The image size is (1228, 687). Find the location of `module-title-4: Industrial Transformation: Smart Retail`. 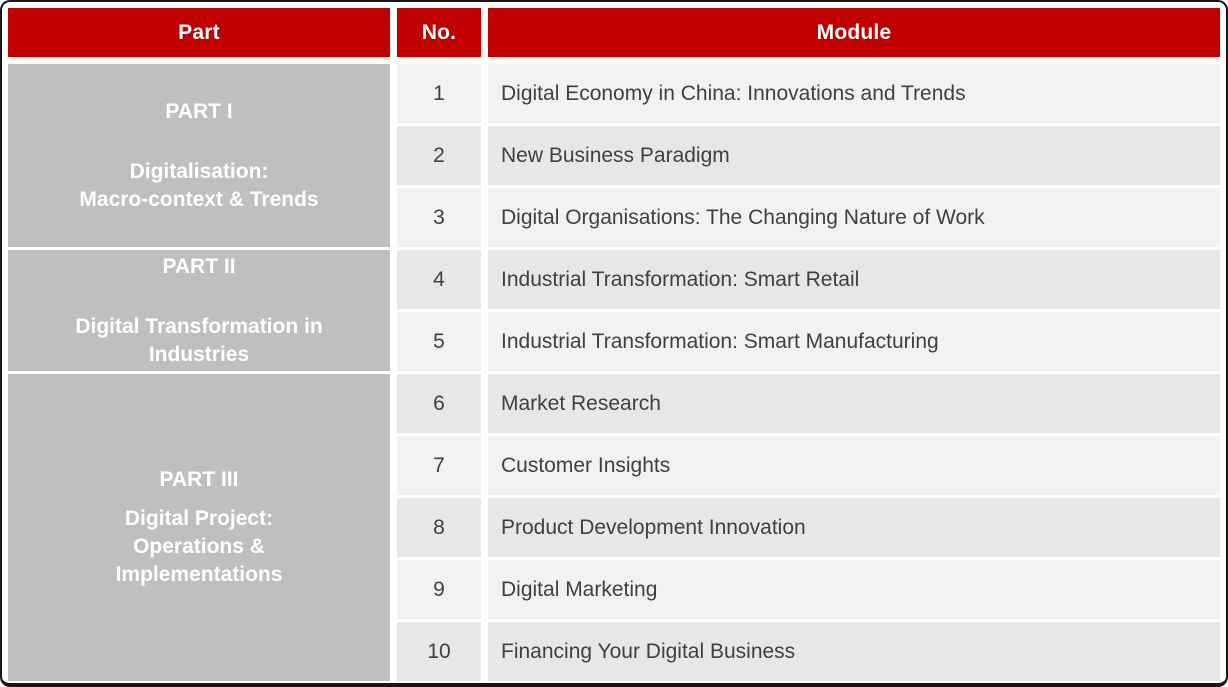

module-title-4: Industrial Transformation: Smart Retail is located at coordinates (854, 279).